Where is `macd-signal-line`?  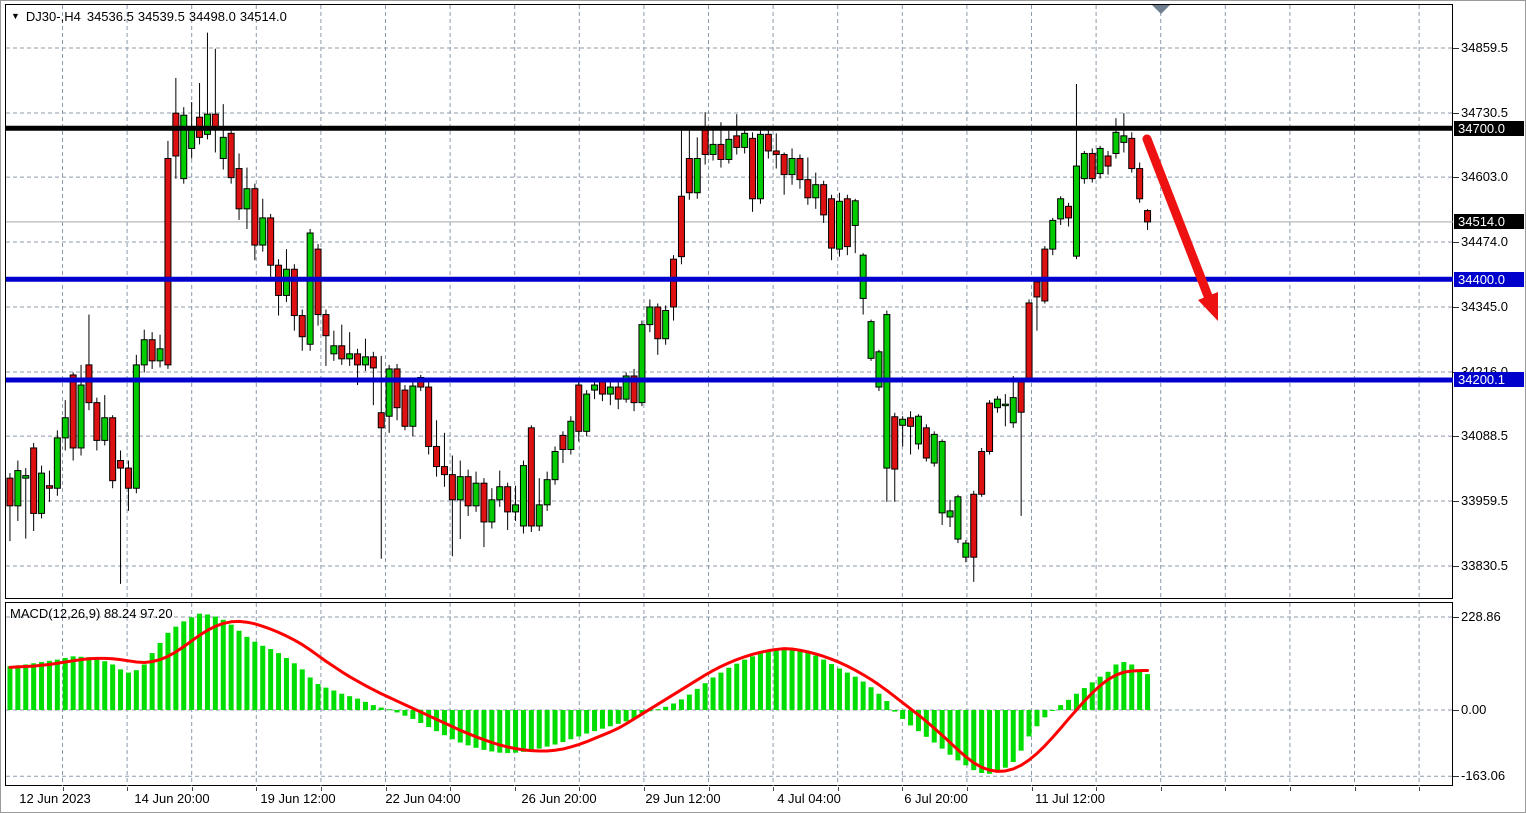
macd-signal-line is located at coordinates (579, 696).